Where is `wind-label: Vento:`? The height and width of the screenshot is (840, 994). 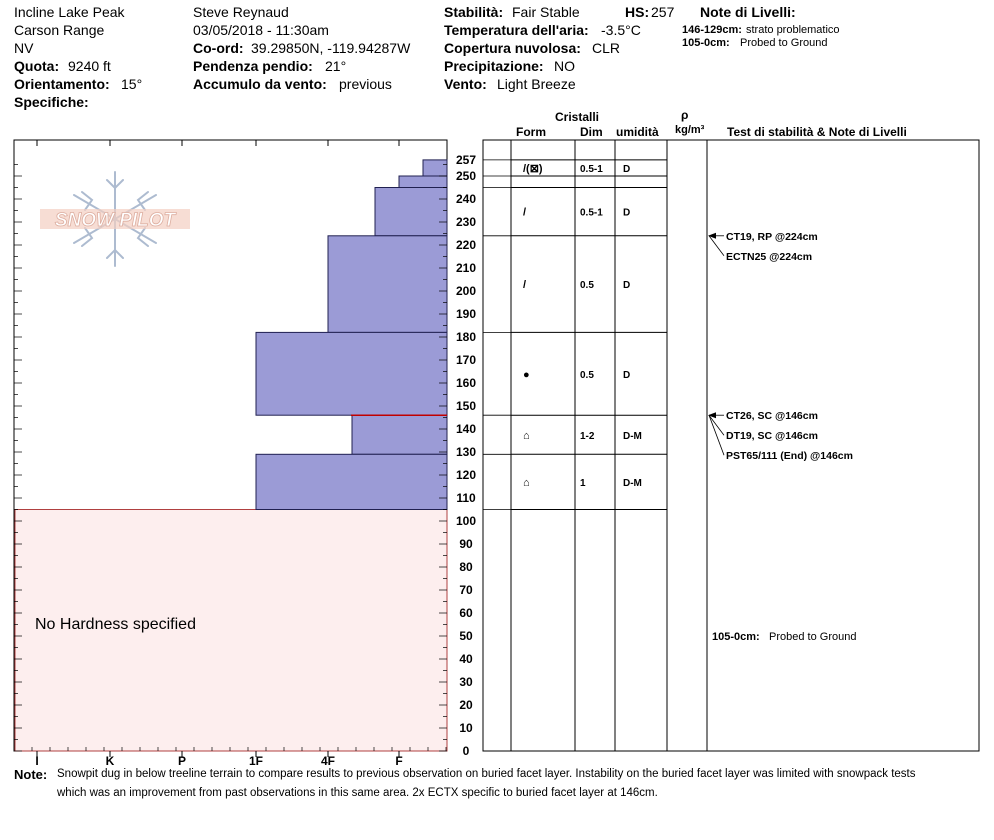
wind-label: Vento: is located at coordinates (465, 84).